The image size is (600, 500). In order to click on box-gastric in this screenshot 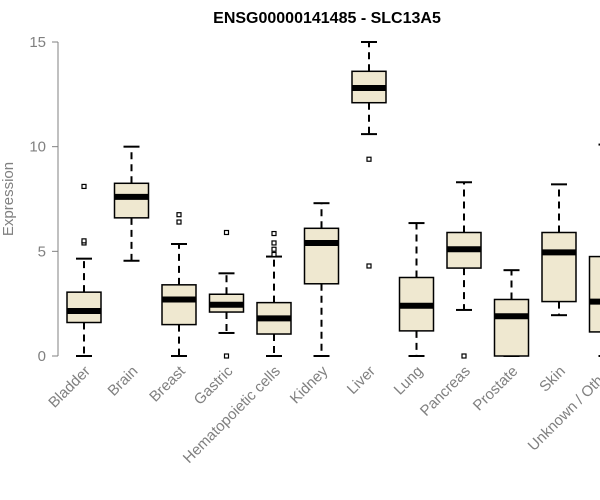, I will do `click(226, 294)`.